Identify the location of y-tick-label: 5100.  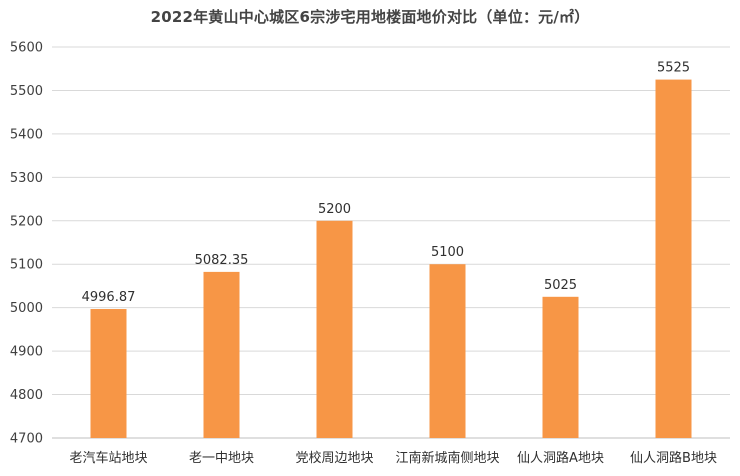
(26, 265).